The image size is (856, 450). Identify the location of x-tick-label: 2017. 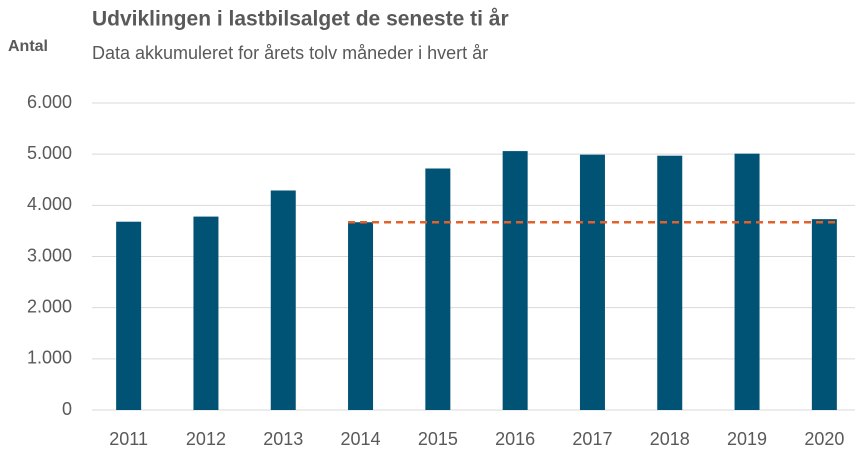
(592, 439).